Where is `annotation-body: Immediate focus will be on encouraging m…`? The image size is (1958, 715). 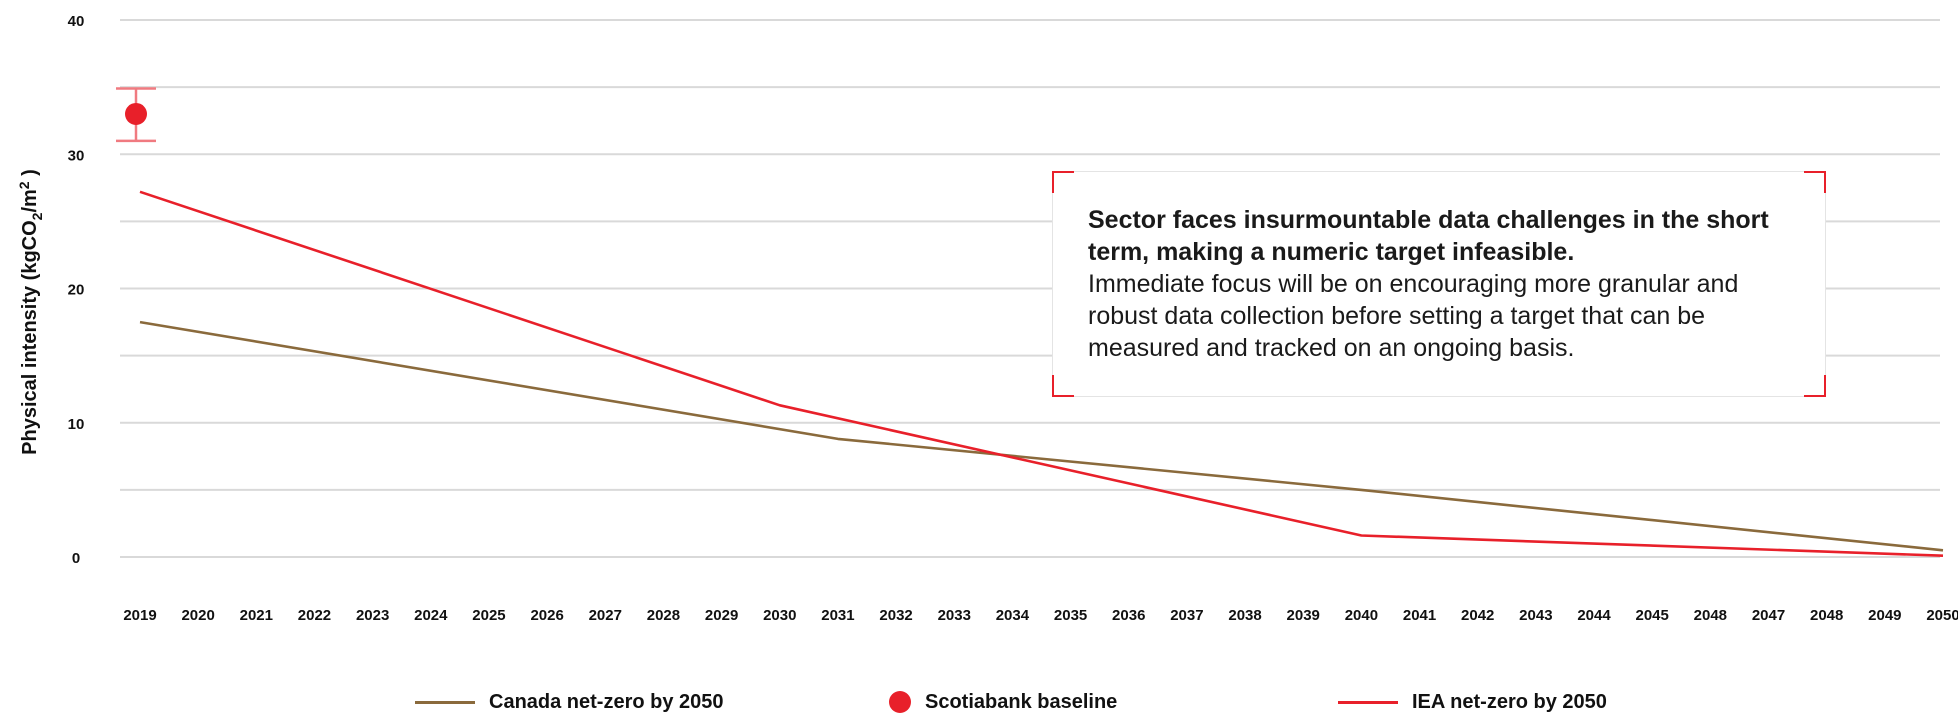 annotation-body: Immediate focus will be on encouraging m… is located at coordinates (1413, 316).